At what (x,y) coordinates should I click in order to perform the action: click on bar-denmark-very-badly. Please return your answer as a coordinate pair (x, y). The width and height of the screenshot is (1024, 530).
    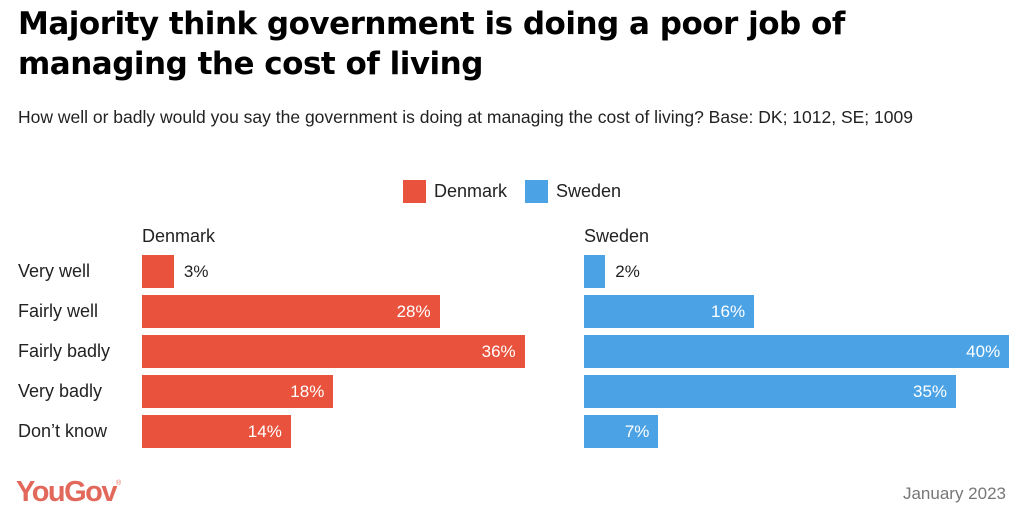
    Looking at the image, I should click on (238, 391).